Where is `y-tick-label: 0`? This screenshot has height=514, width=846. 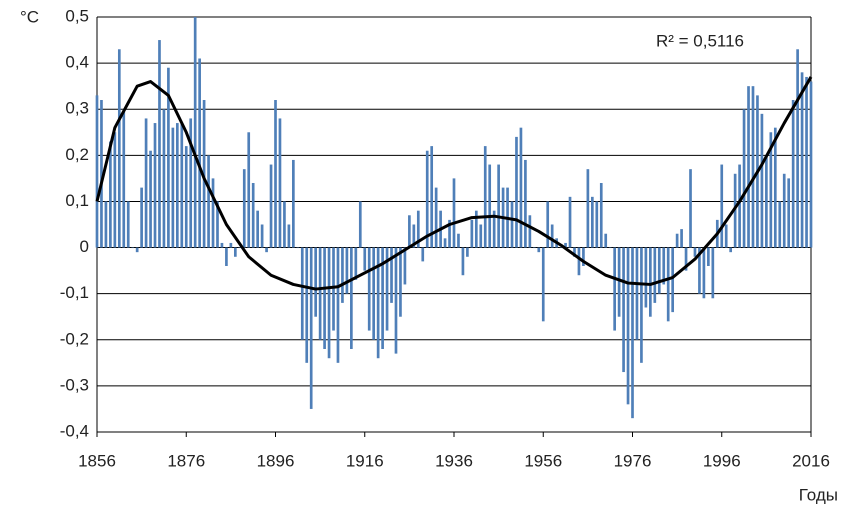
y-tick-label: 0 is located at coordinates (84, 246).